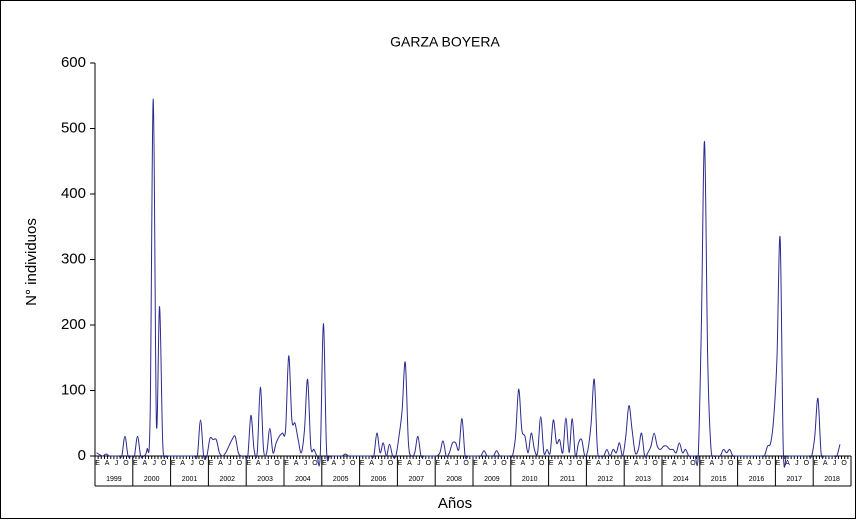  I want to click on year-label: 2016, so click(757, 479).